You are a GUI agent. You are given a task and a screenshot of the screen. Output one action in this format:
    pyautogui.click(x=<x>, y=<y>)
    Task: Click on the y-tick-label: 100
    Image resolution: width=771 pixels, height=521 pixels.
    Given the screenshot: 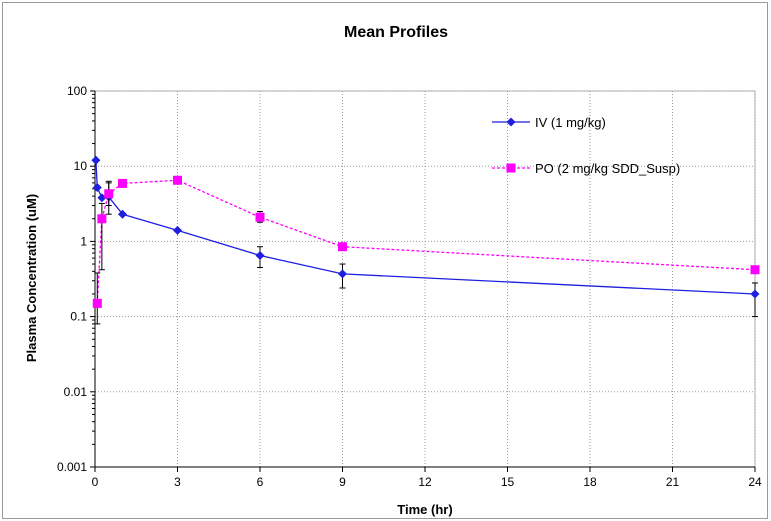 What is the action you would take?
    pyautogui.click(x=77, y=91)
    